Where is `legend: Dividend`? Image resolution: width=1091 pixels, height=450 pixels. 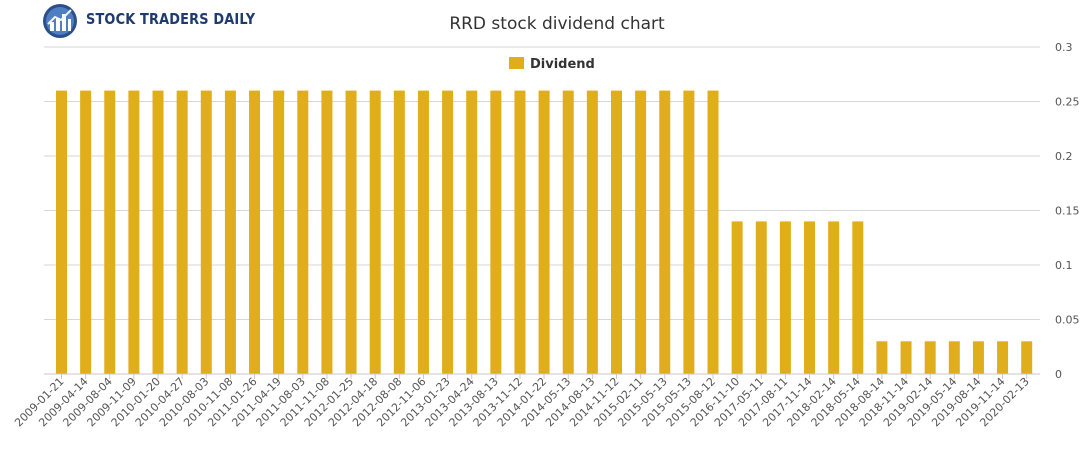
legend: Dividend is located at coordinates (552, 64).